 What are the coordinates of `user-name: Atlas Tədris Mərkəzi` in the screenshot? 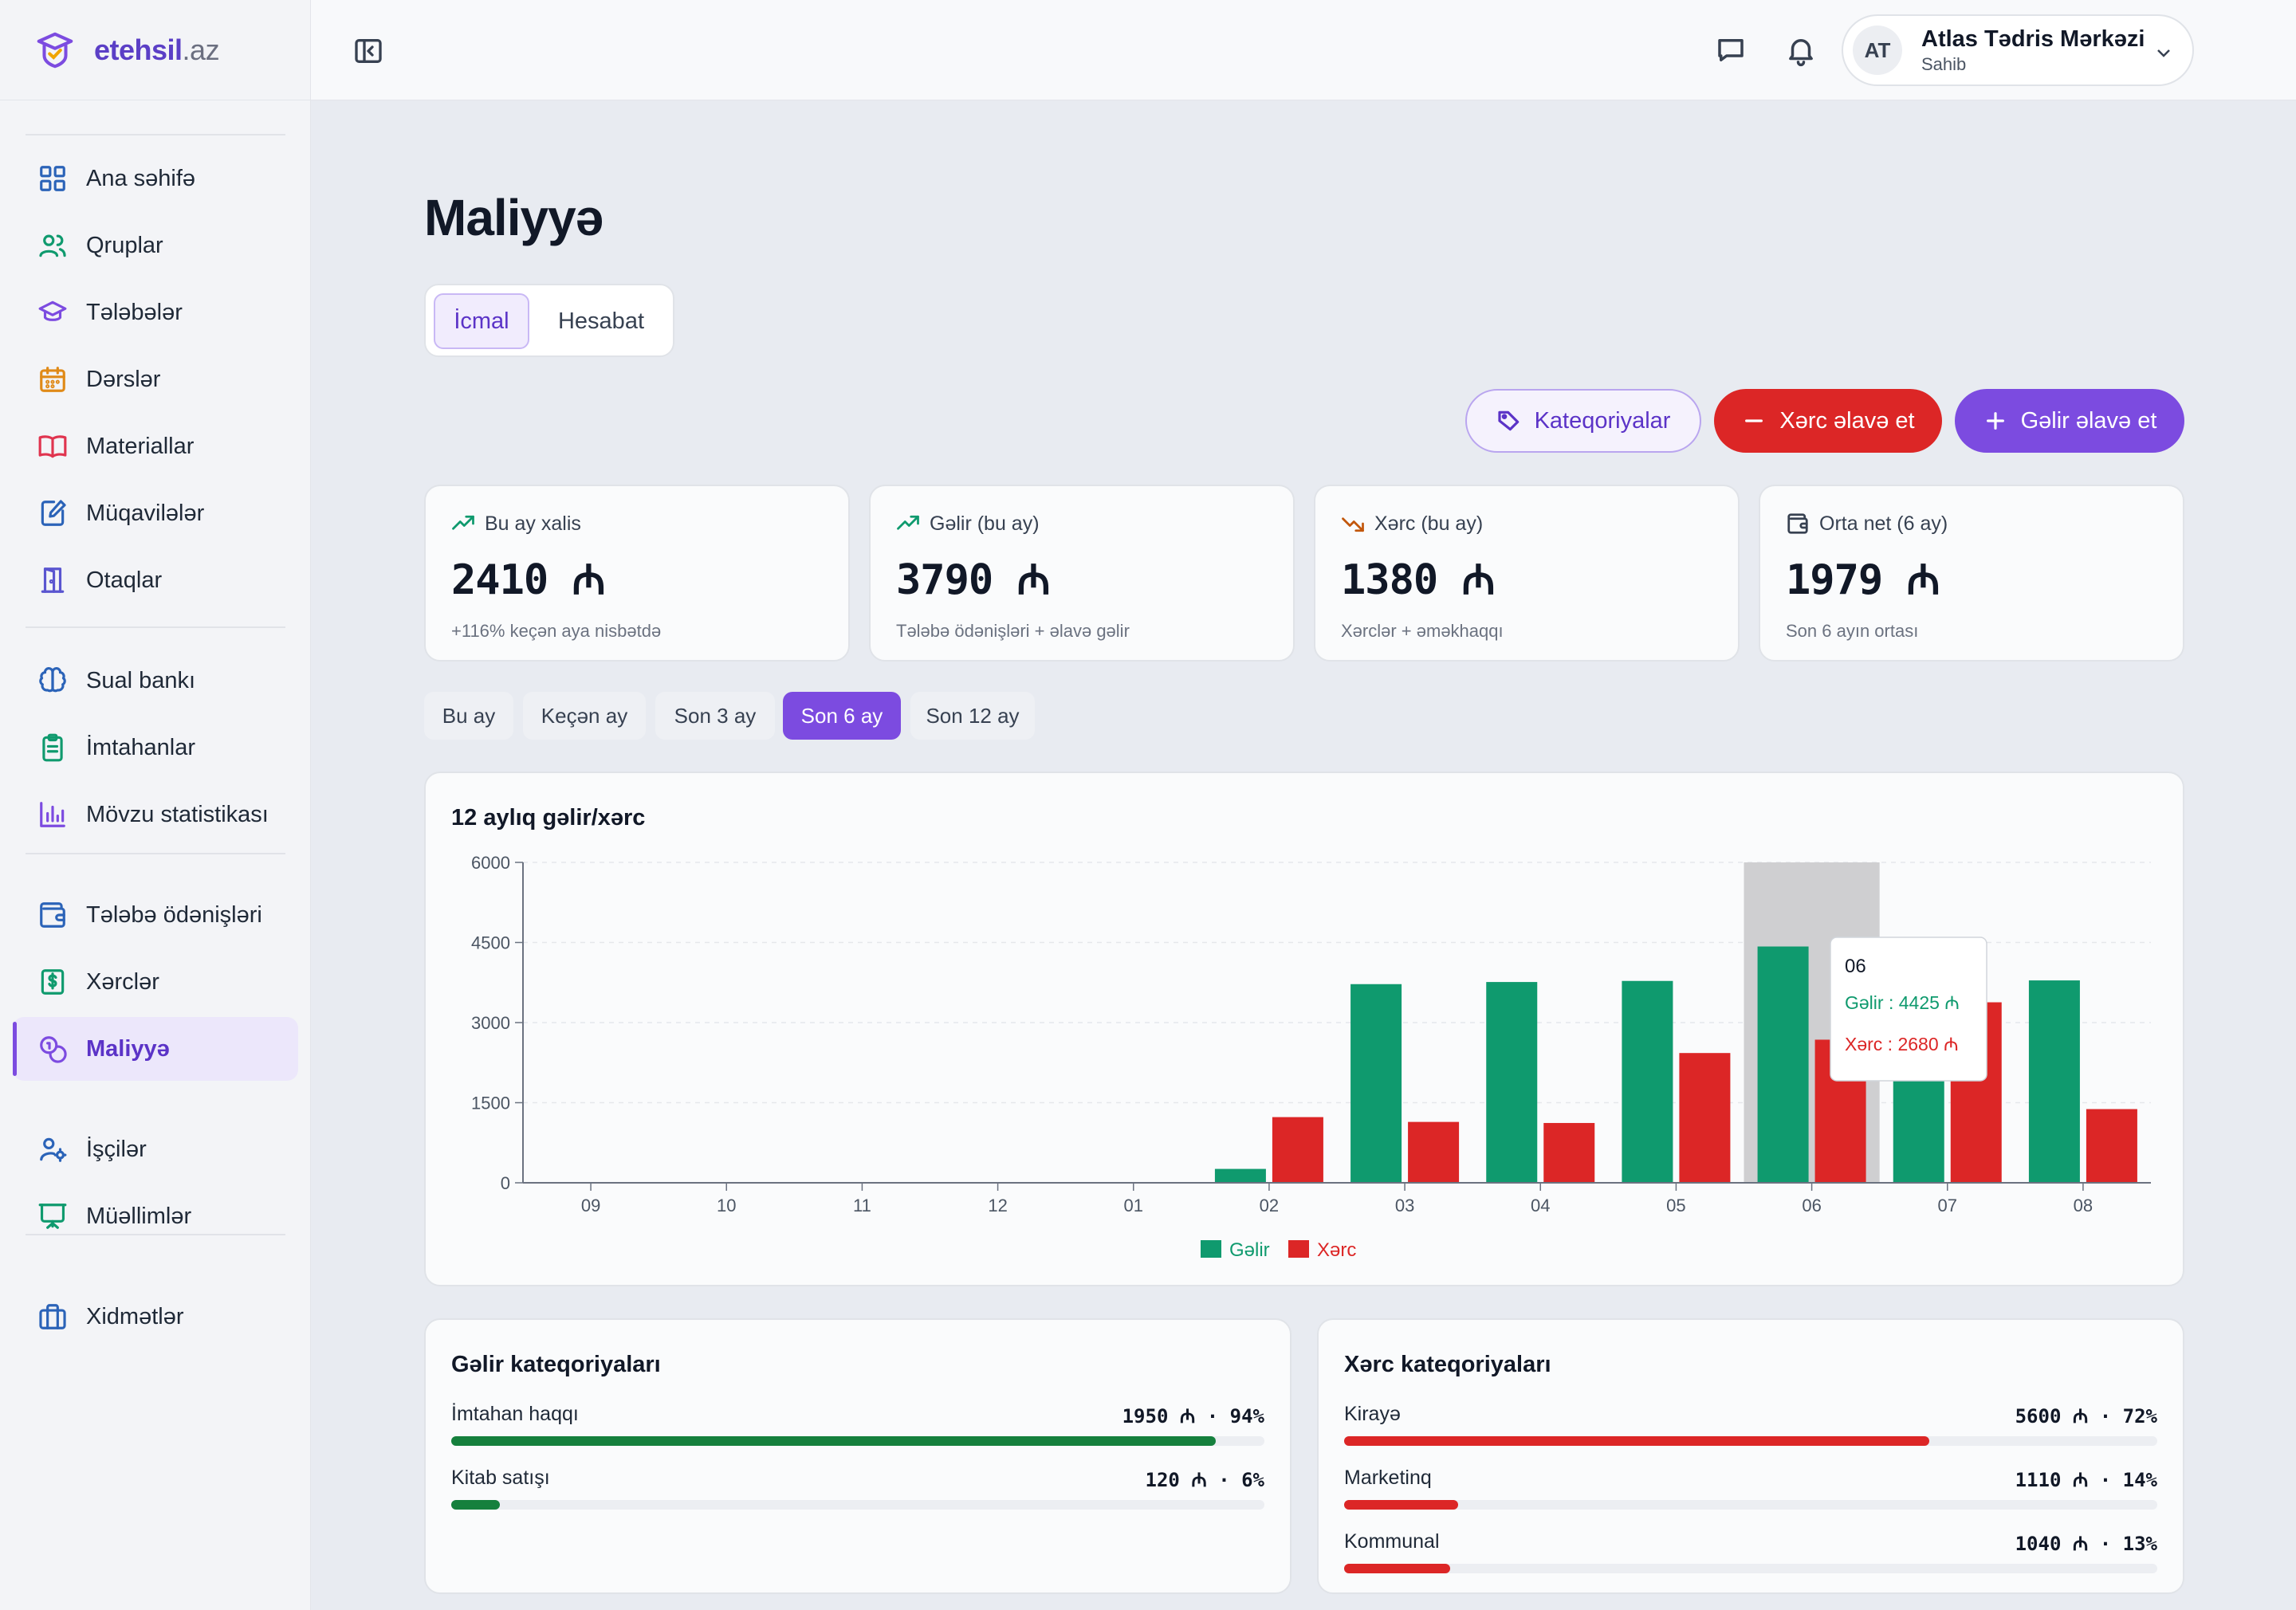 It's located at (2033, 39).